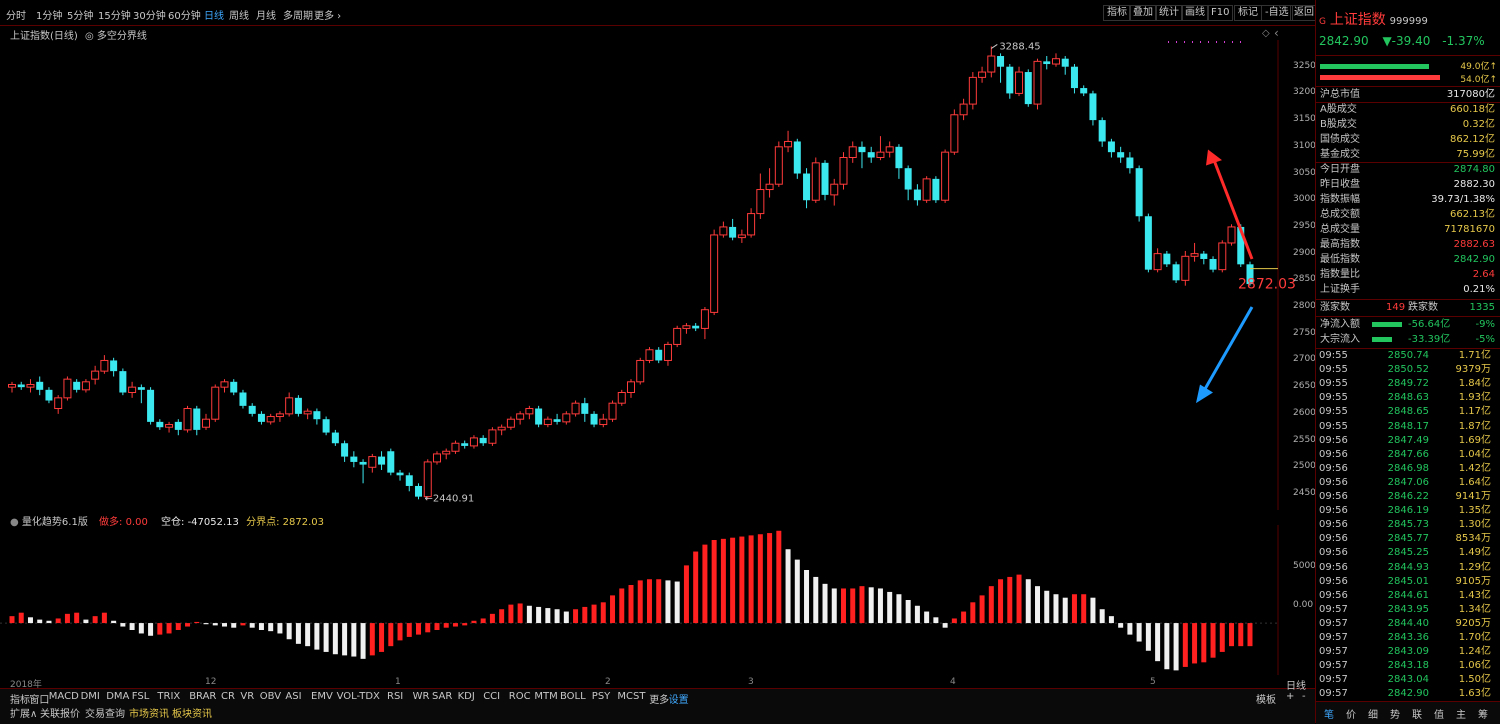 The height and width of the screenshot is (724, 1500). I want to click on indicator-tab: 设置, so click(678, 700).